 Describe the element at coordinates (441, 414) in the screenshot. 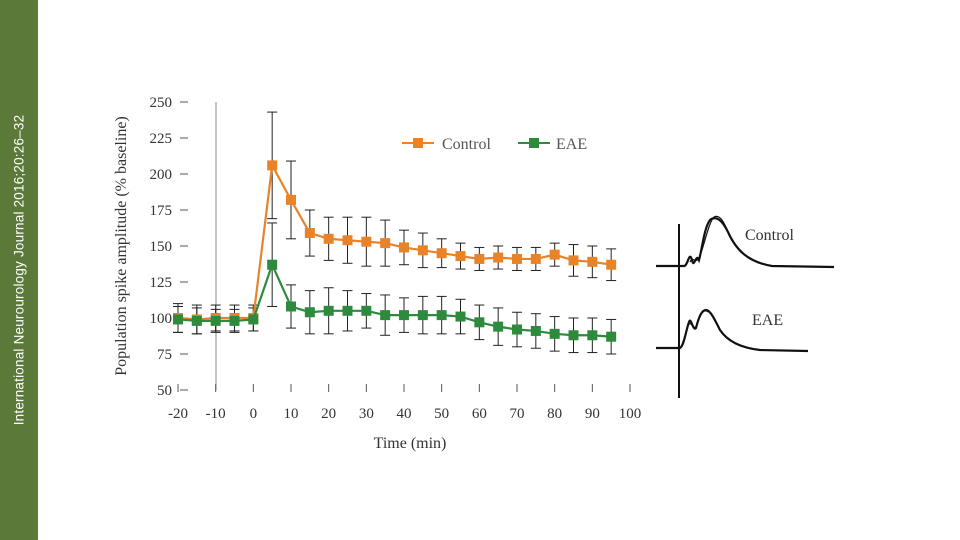

I see `x-tick-label: 50` at that location.